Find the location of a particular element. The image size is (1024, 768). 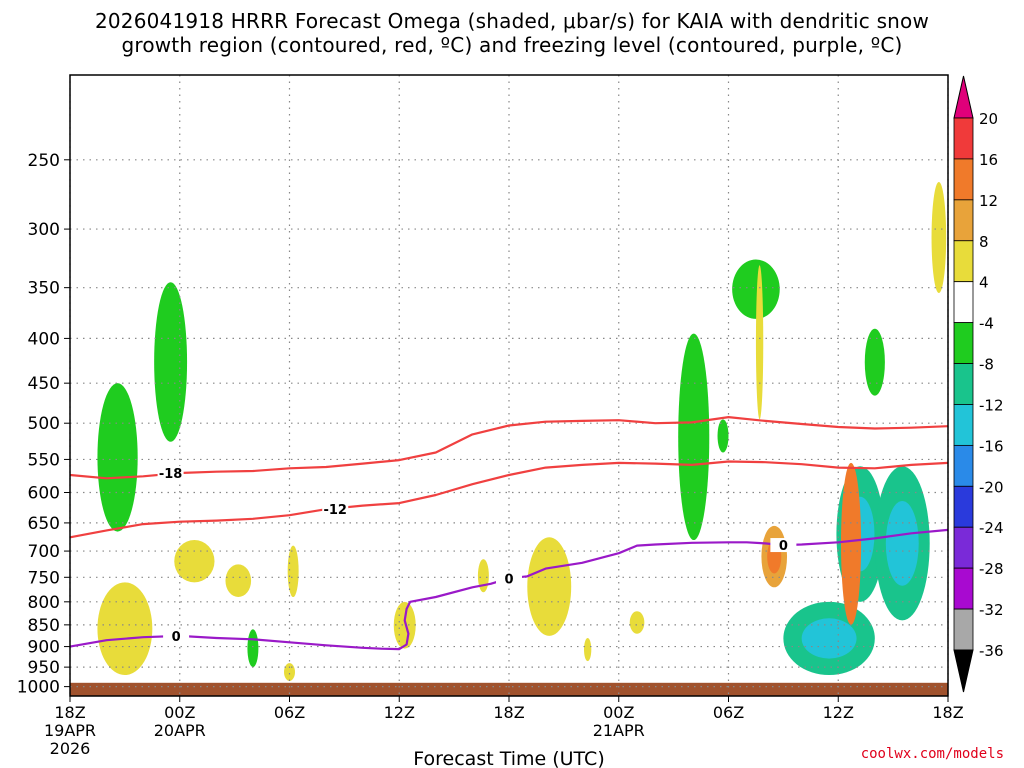

y-tick-label: 1000 is located at coordinates (38, 688).